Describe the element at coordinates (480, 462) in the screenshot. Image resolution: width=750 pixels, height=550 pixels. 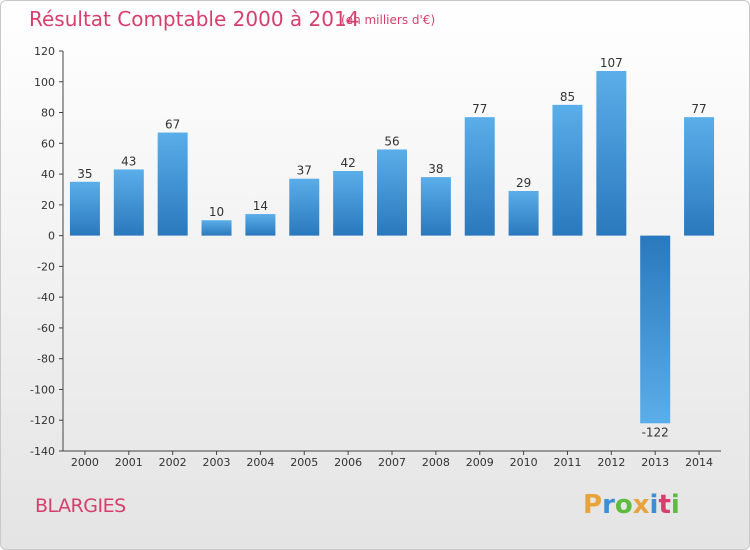
I see `x-tick-label: 2009` at that location.